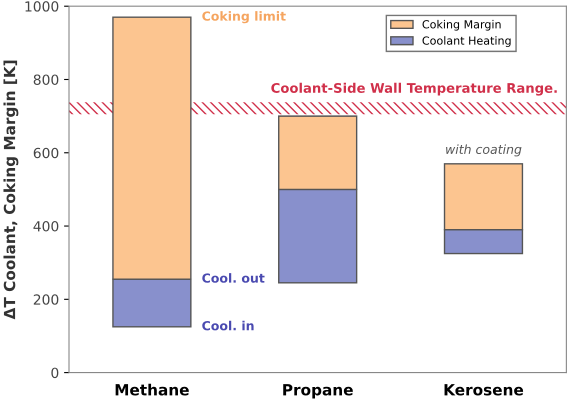 The image size is (575, 414). What do you see at coordinates (46, 79) in the screenshot?
I see `y-tick-label: 800` at bounding box center [46, 79].